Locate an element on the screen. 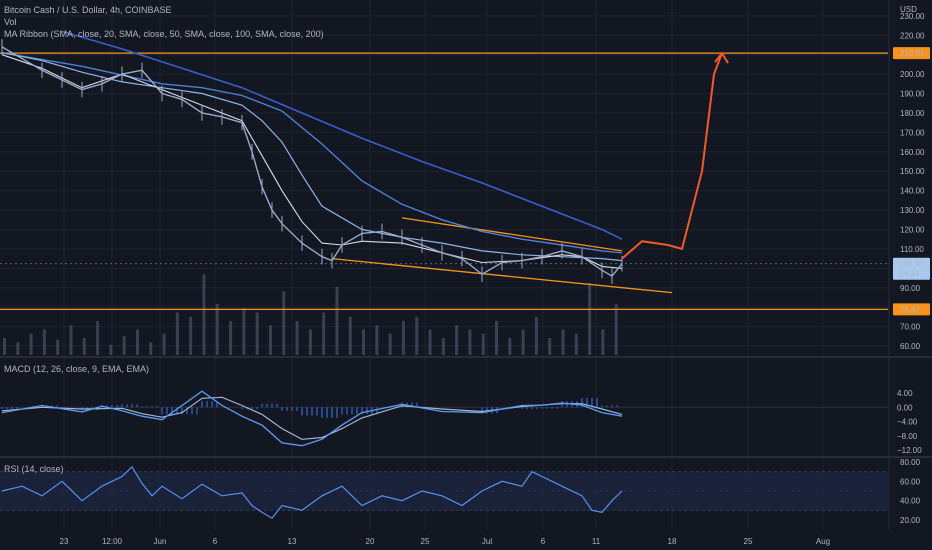 The image size is (932, 550). resistance-price-tag: 210.81 is located at coordinates (912, 53).